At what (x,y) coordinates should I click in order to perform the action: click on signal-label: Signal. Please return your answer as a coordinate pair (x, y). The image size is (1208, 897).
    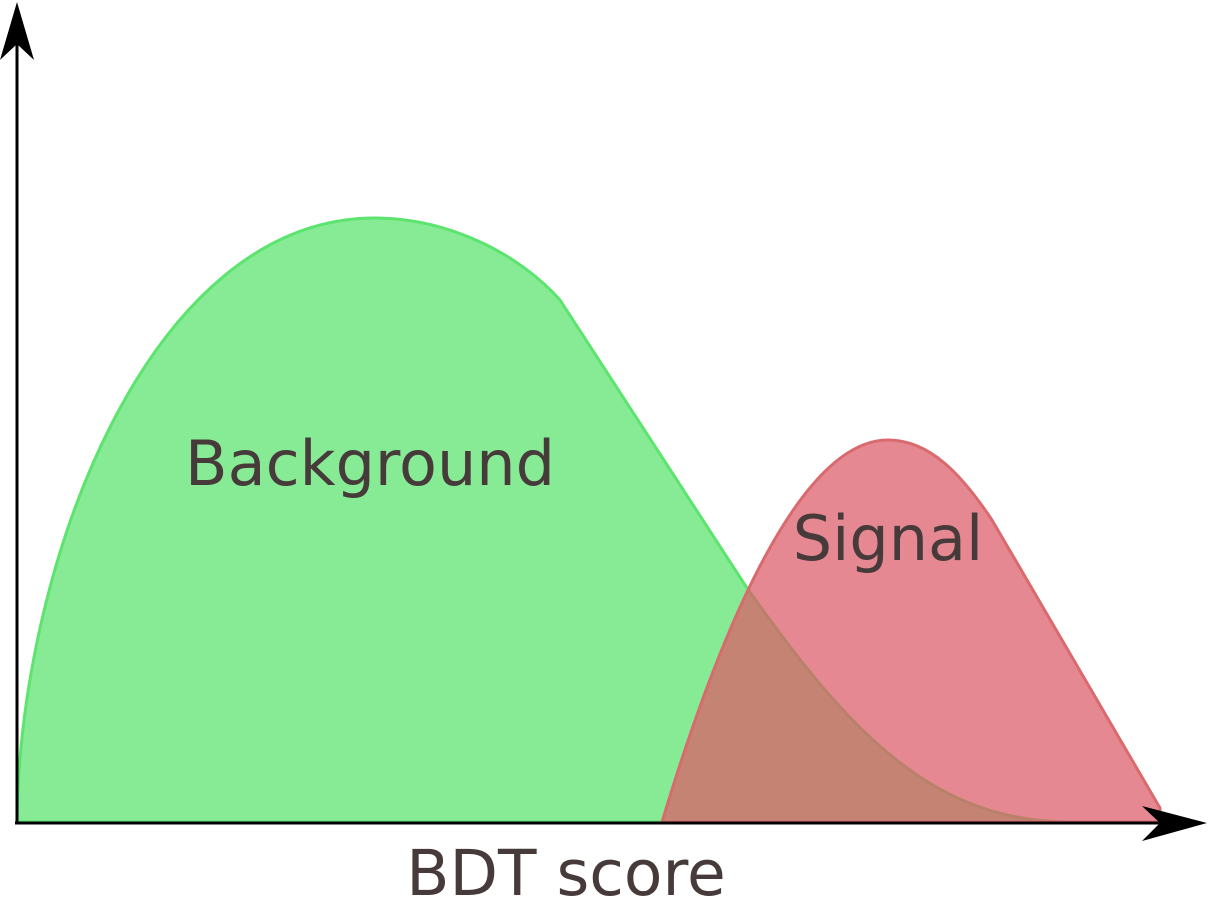
    Looking at the image, I should click on (888, 538).